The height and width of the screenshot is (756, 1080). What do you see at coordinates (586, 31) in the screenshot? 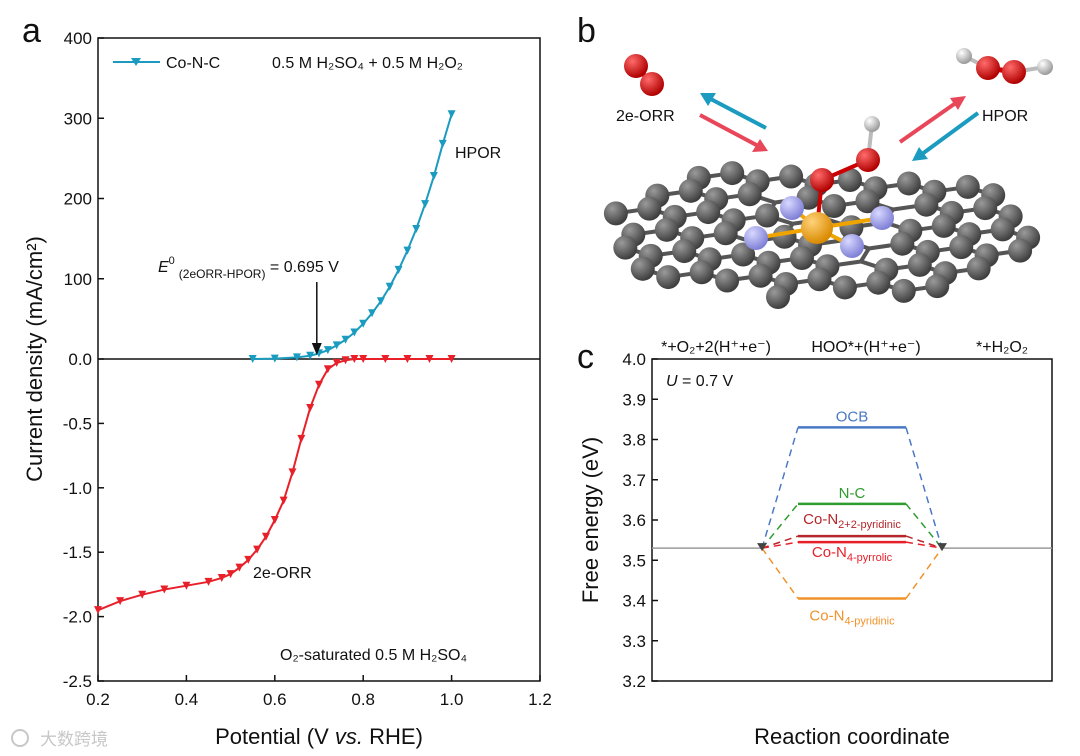
I see `panel-b-letter: b` at bounding box center [586, 31].